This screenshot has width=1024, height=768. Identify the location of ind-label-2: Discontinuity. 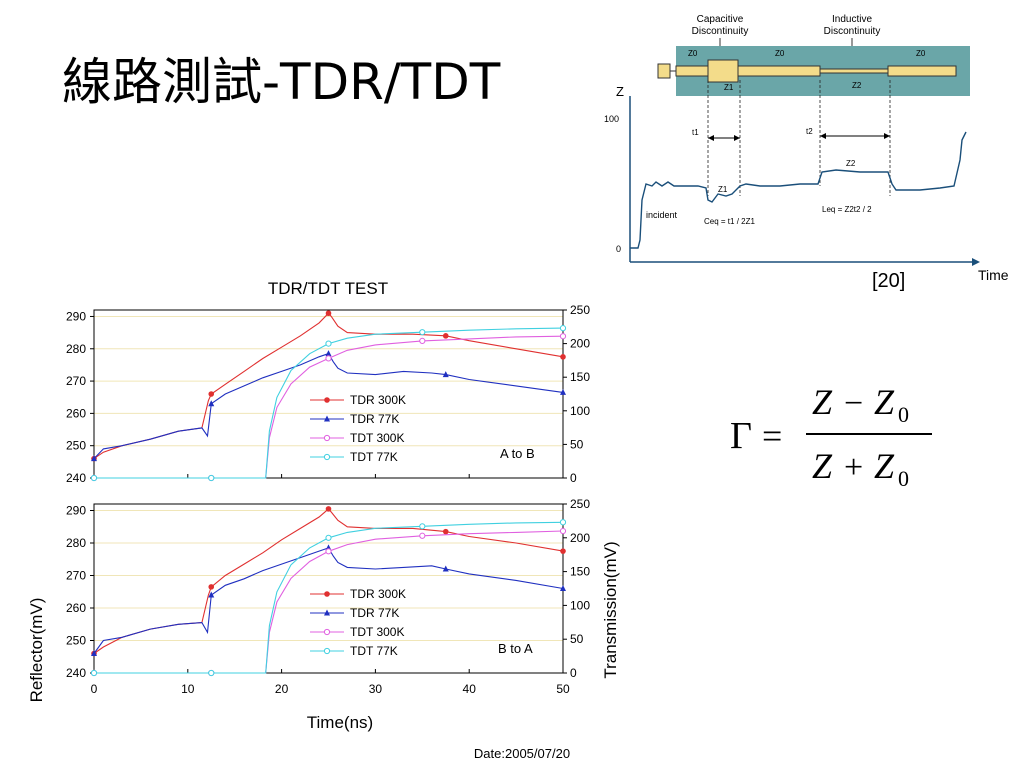
(852, 31).